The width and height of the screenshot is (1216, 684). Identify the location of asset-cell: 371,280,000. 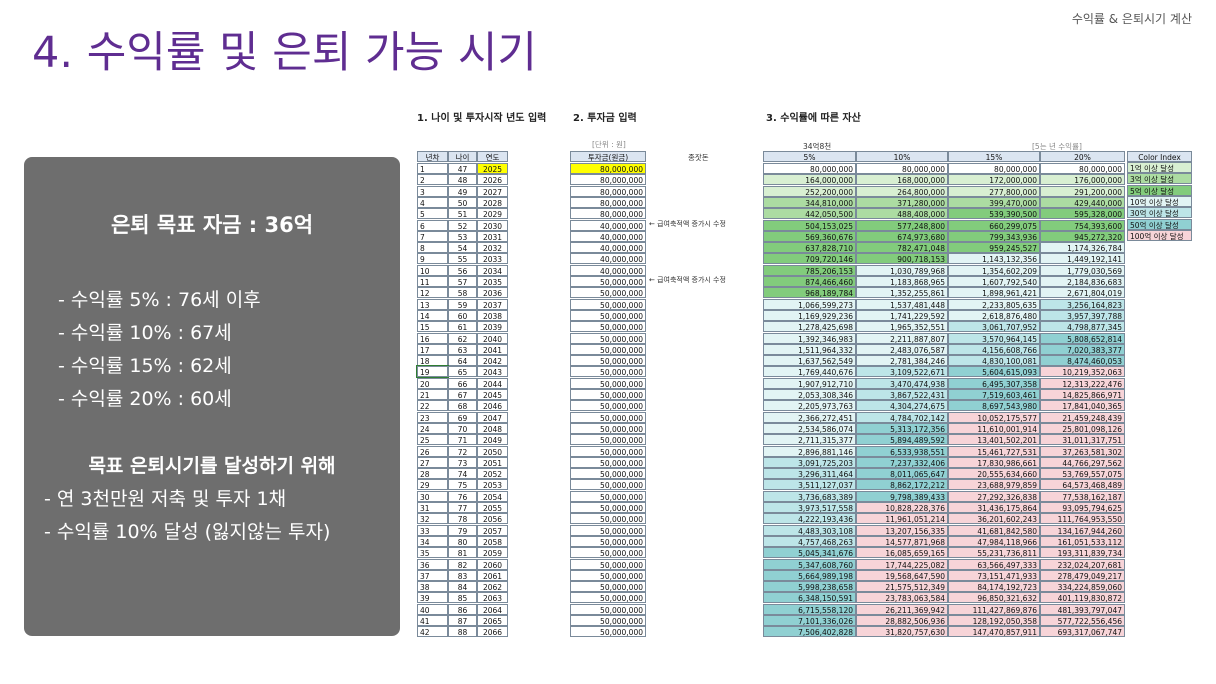
(902, 202).